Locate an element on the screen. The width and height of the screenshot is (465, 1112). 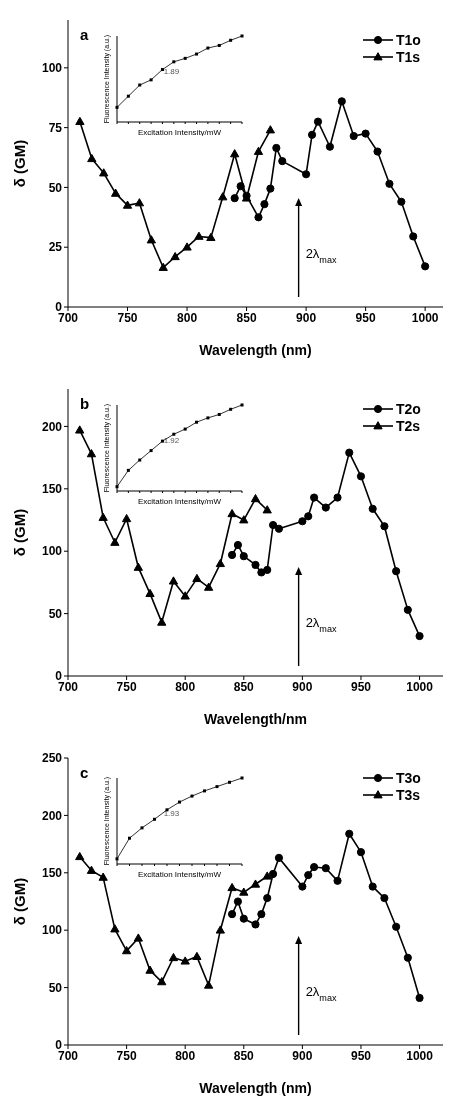
chart-title: c is located at coordinates (84, 772).